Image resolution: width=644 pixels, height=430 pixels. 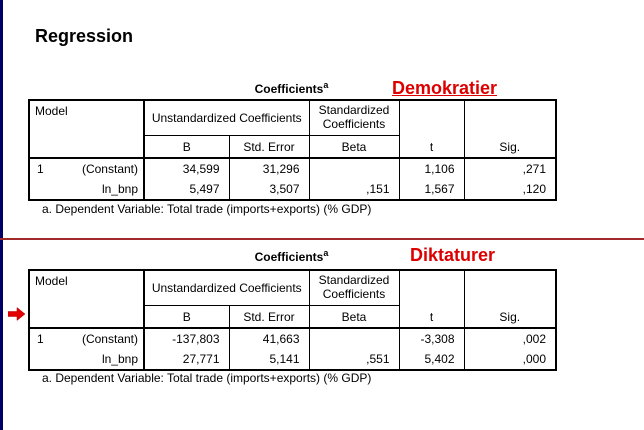 What do you see at coordinates (269, 189) in the screenshot?
I see `cell-std-error: 3,507` at bounding box center [269, 189].